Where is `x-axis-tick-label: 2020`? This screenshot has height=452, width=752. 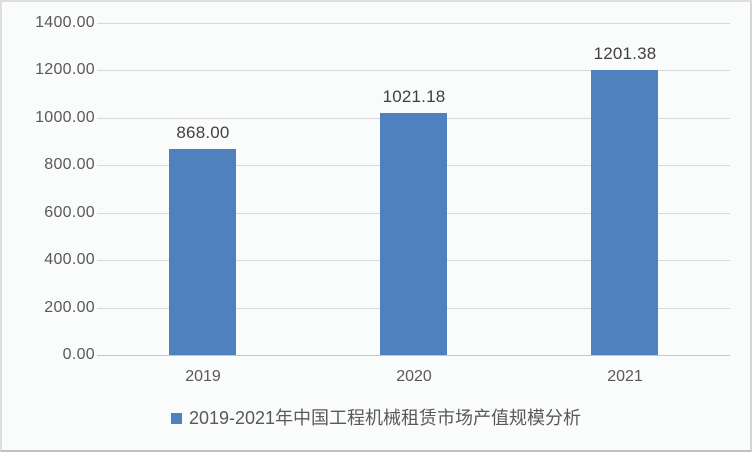
x-axis-tick-label: 2020 is located at coordinates (414, 376).